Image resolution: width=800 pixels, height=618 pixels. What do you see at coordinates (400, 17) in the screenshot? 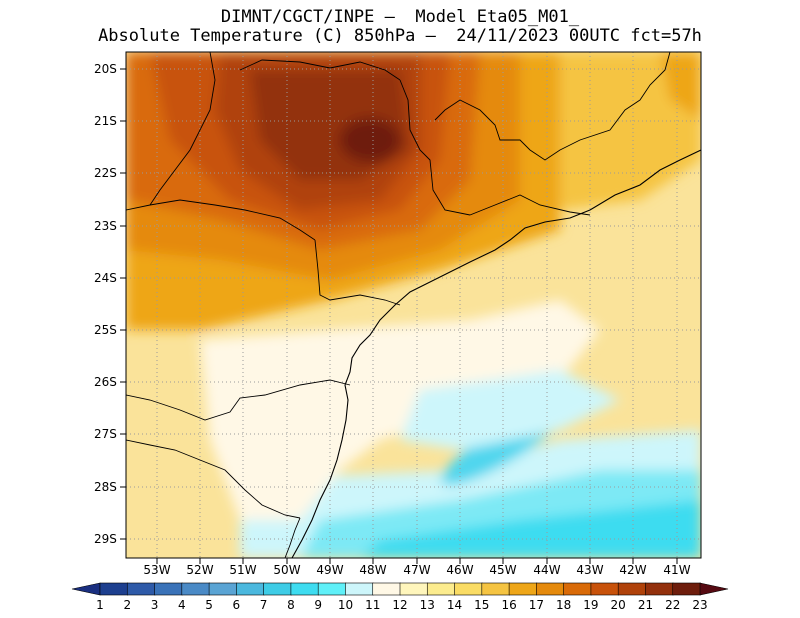
I see `map-title-line1: DIMNT/CGCT/INPE – Model Eta05_M01_` at bounding box center [400, 17].